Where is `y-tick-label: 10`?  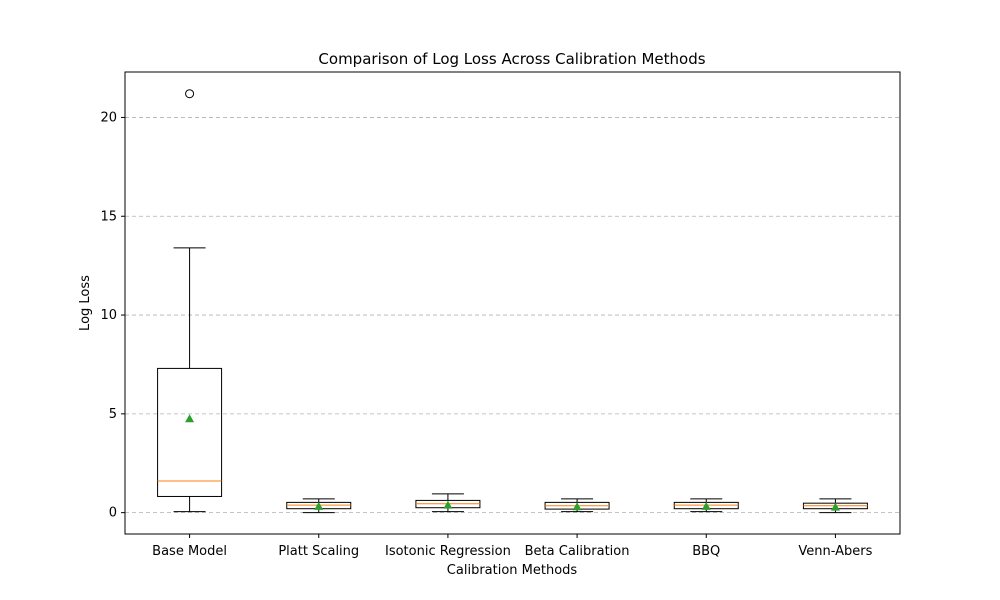 y-tick-label: 10 is located at coordinates (108, 315).